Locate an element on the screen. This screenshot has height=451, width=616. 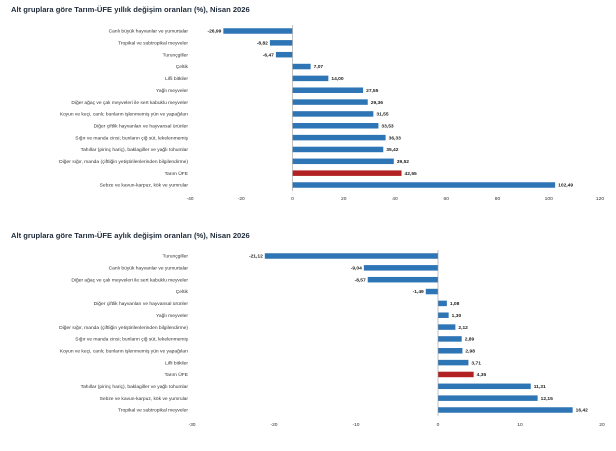
data-label: 102,49 is located at coordinates (565, 186).